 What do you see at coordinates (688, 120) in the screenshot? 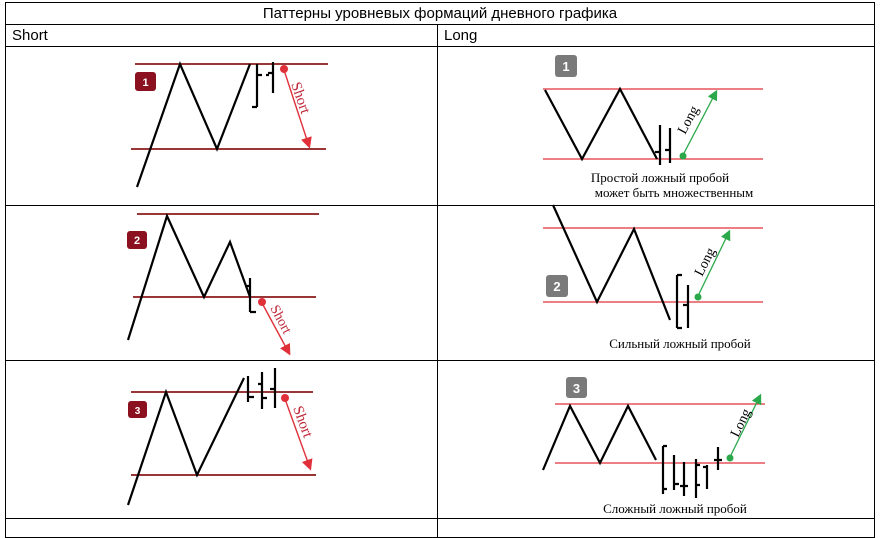
I see `long-label-1: Long` at bounding box center [688, 120].